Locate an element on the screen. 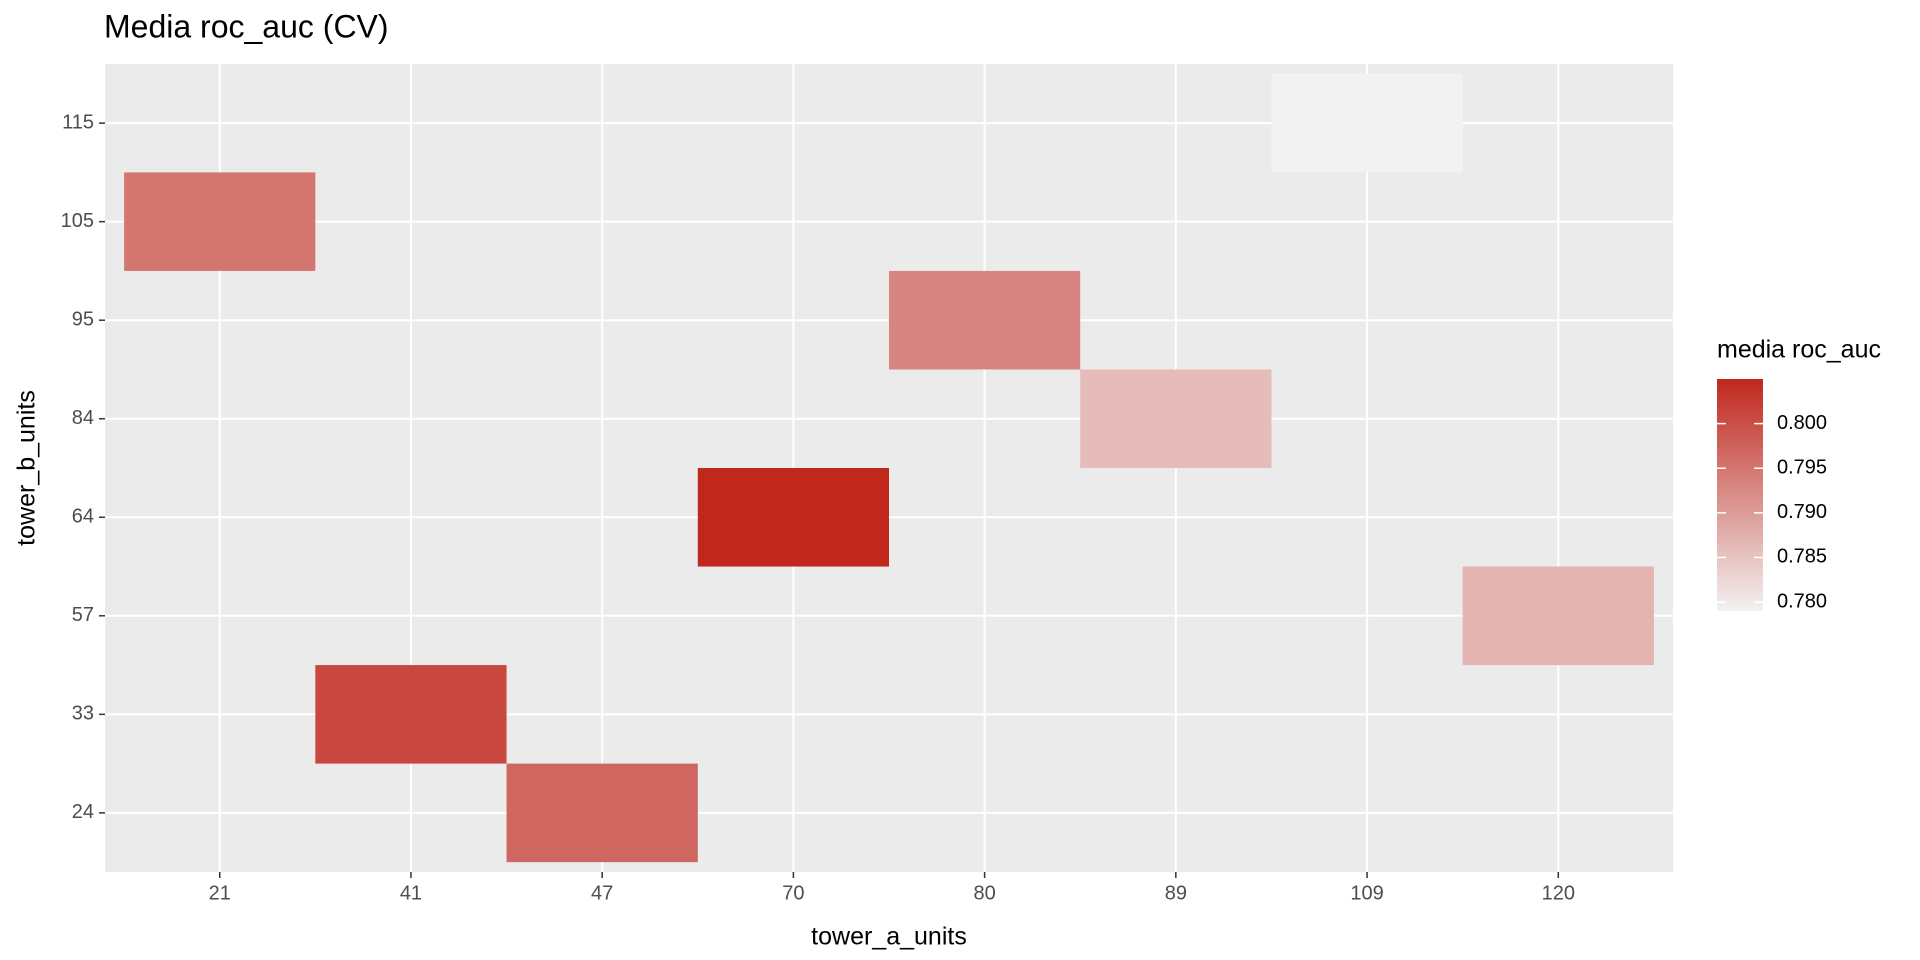 The width and height of the screenshot is (1920, 960). colorbar-tick-label: 0.790 is located at coordinates (1802, 512).